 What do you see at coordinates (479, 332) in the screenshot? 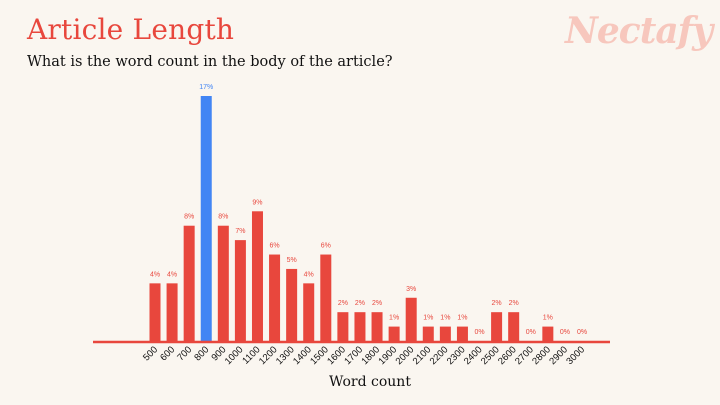
I see `value-label-2400: 0%` at bounding box center [479, 332].